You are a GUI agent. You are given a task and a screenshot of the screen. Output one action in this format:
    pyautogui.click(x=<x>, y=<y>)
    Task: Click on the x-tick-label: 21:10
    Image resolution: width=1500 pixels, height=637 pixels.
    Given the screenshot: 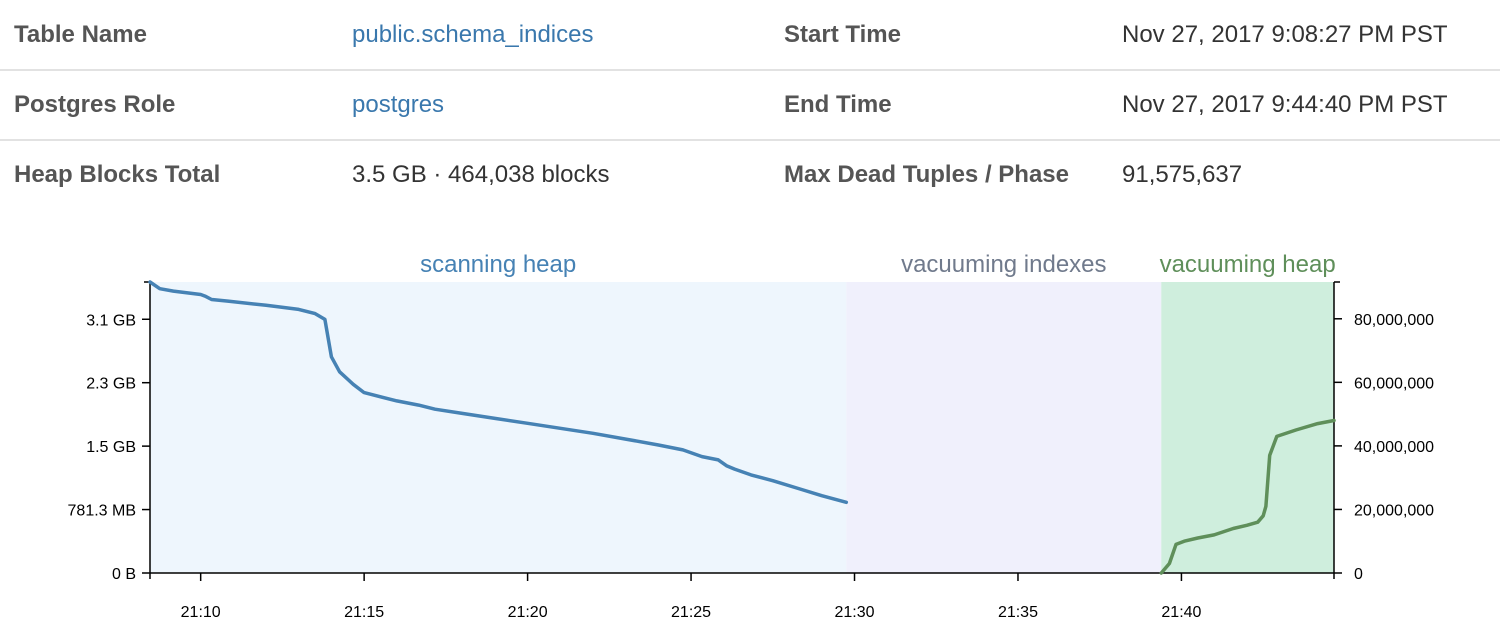 What is the action you would take?
    pyautogui.click(x=201, y=612)
    